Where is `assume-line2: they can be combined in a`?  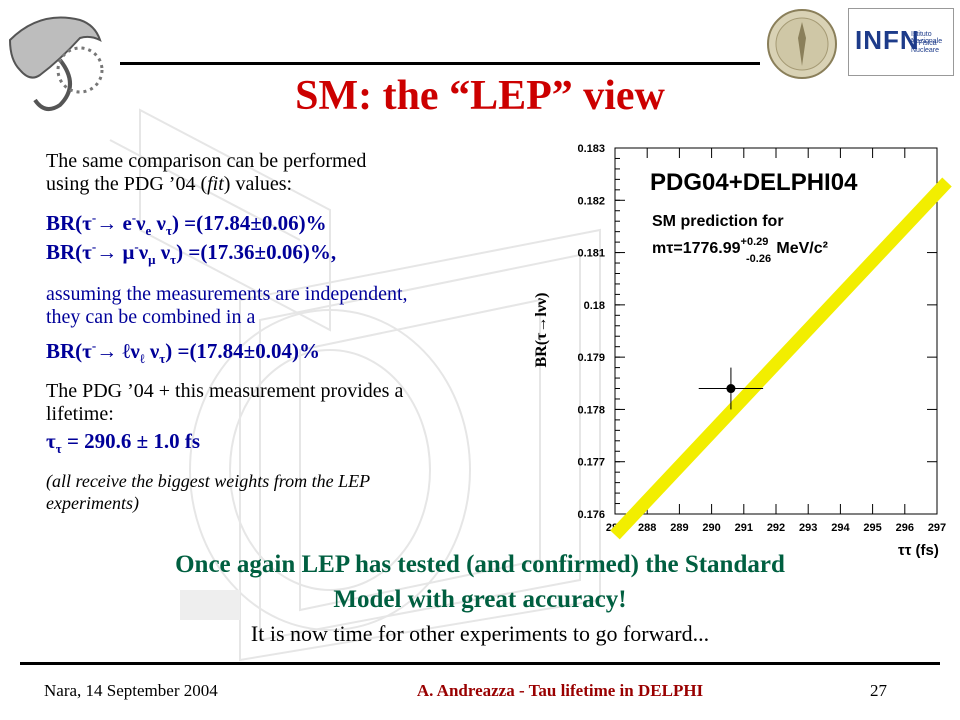 assume-line2: they can be combined in a is located at coordinates (151, 317).